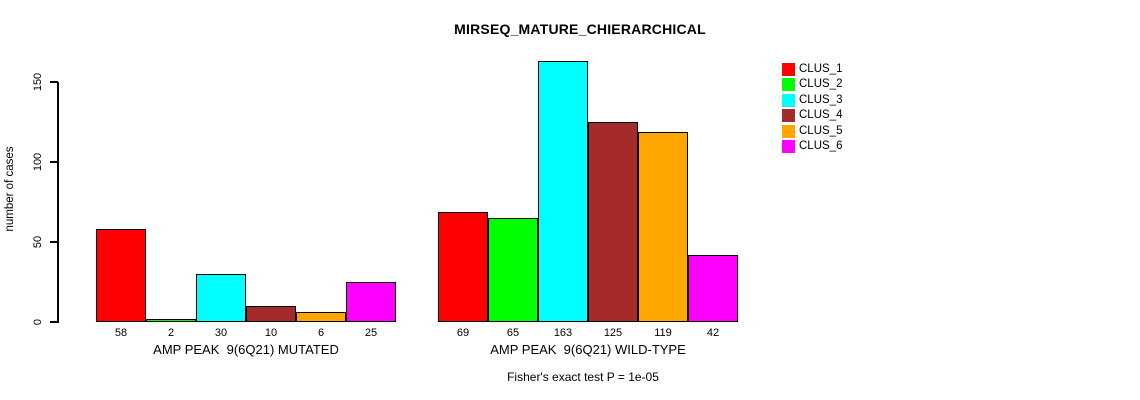 Image resolution: width=1140 pixels, height=400 pixels. I want to click on legend-label: CLUS_4, so click(821, 115).